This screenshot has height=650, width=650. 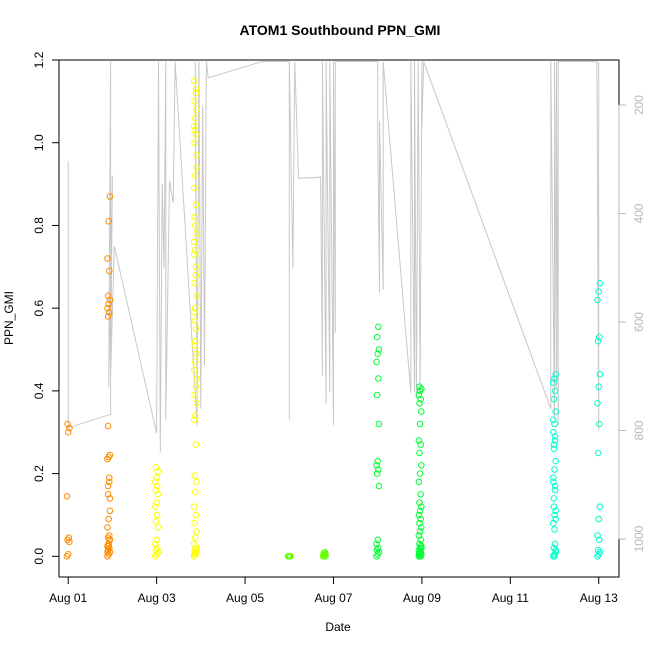 What do you see at coordinates (639, 538) in the screenshot?
I see `y2-tick-label: 1000` at bounding box center [639, 538].